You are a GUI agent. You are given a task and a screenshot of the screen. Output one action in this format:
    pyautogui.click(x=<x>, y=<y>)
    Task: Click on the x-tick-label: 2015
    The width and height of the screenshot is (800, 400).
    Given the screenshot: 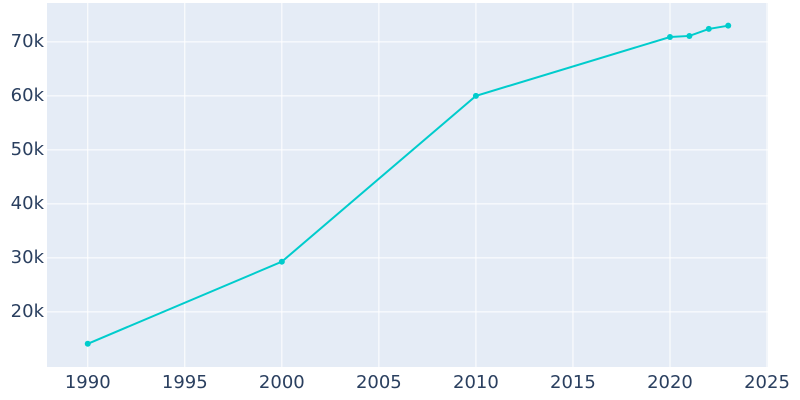 What is the action you would take?
    pyautogui.click(x=573, y=382)
    